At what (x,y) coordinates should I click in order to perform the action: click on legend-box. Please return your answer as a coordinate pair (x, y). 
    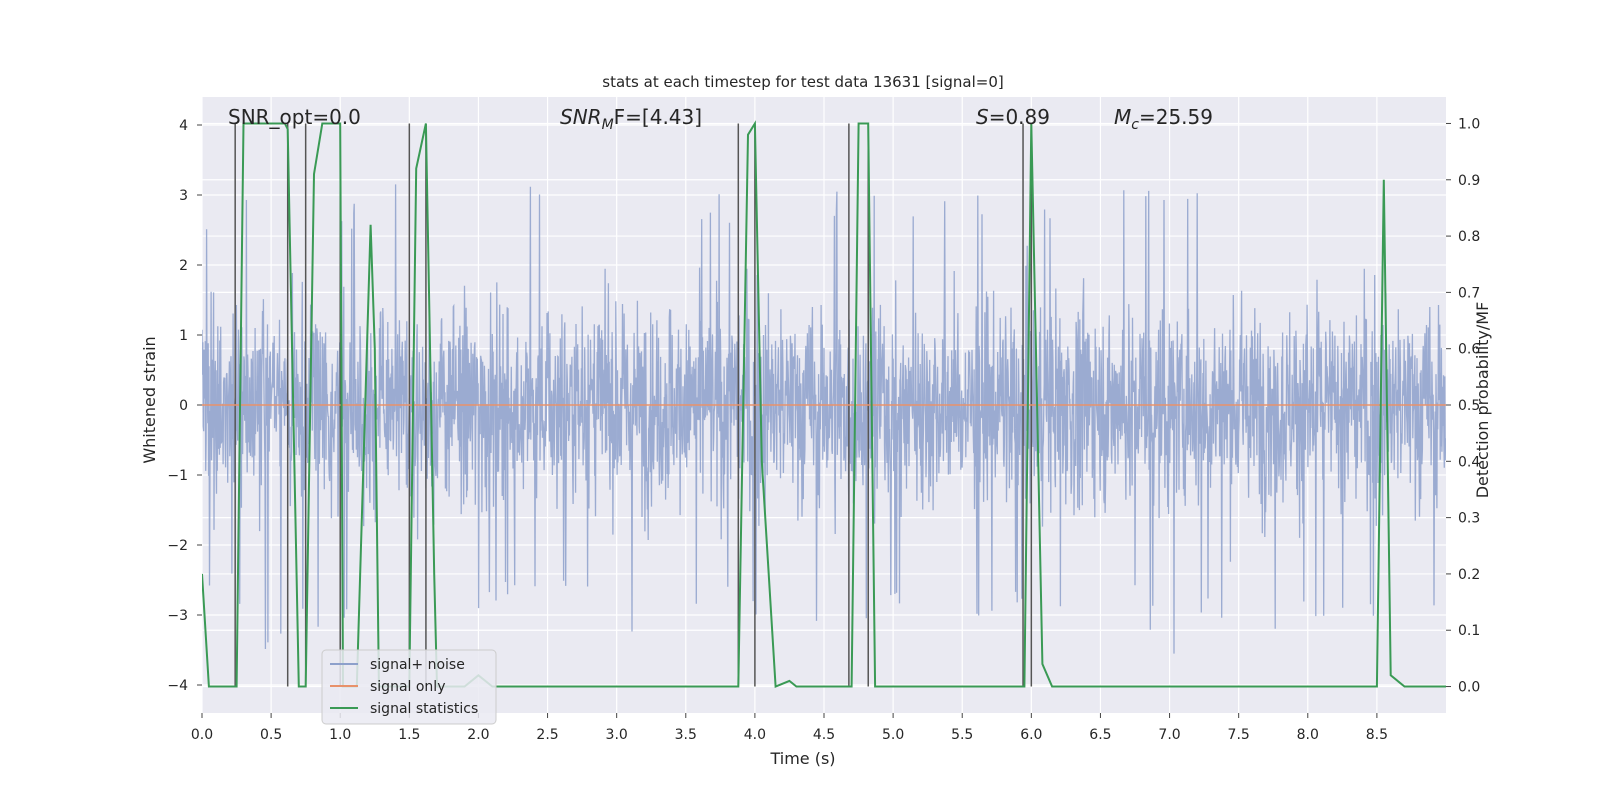
    Looking at the image, I should click on (409, 687).